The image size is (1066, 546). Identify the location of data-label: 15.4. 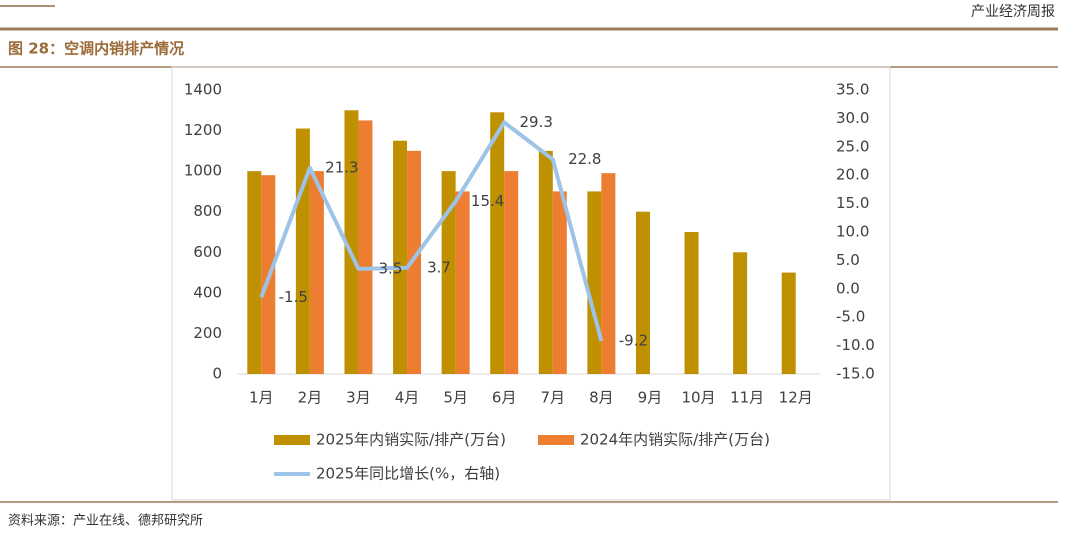
(487, 201).